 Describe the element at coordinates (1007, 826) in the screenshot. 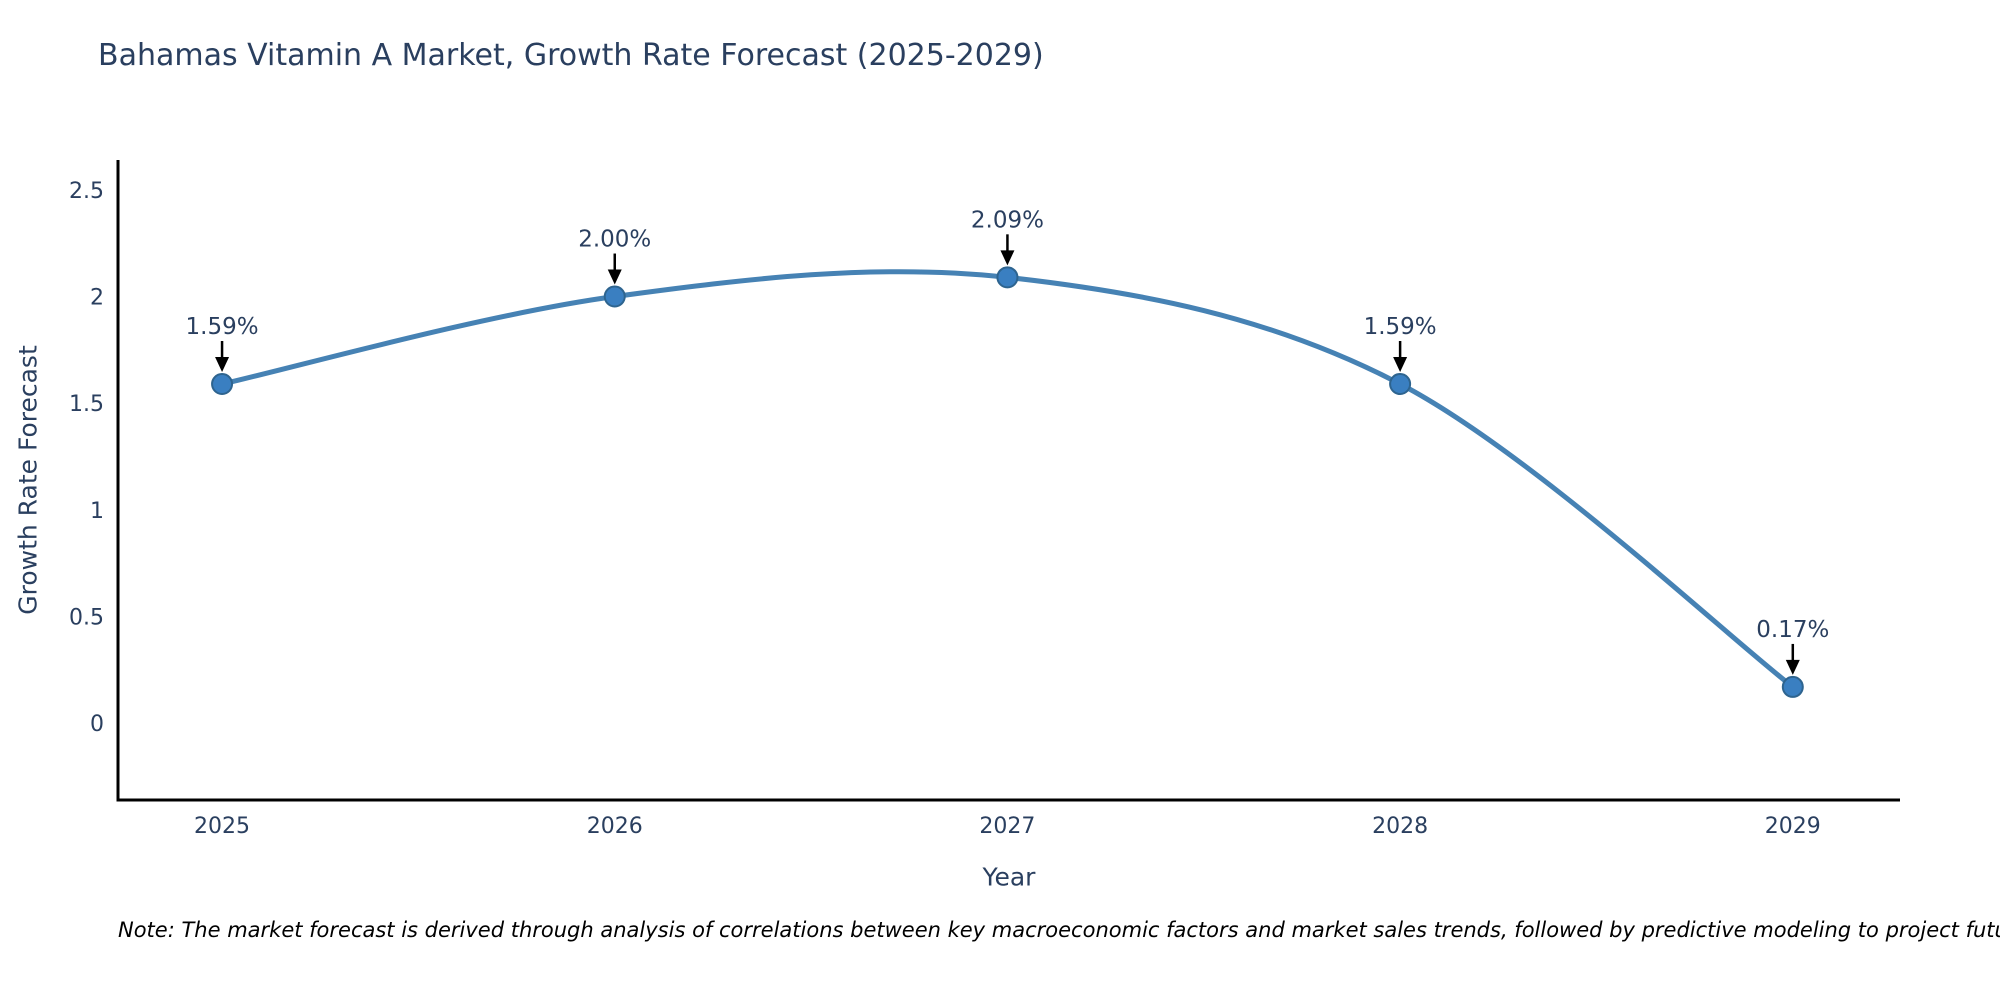

I see `x-tick-label: 2027` at that location.